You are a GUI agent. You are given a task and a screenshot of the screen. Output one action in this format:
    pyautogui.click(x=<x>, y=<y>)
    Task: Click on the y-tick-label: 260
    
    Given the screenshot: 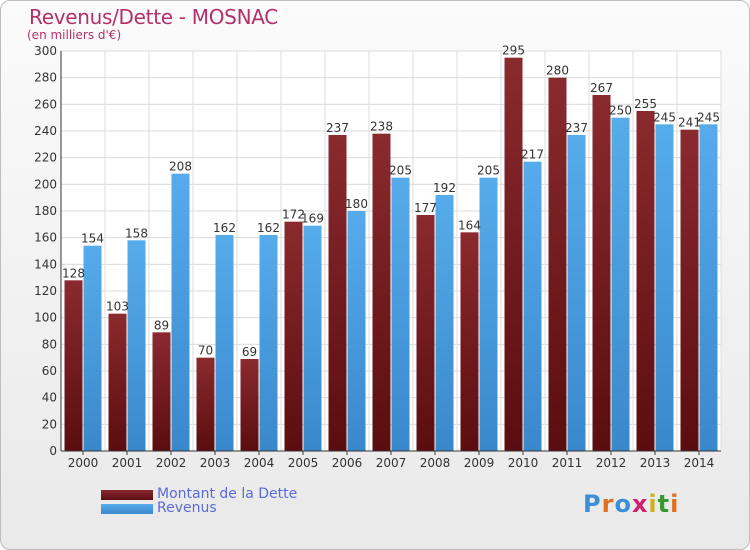 What is the action you would take?
    pyautogui.click(x=45, y=104)
    